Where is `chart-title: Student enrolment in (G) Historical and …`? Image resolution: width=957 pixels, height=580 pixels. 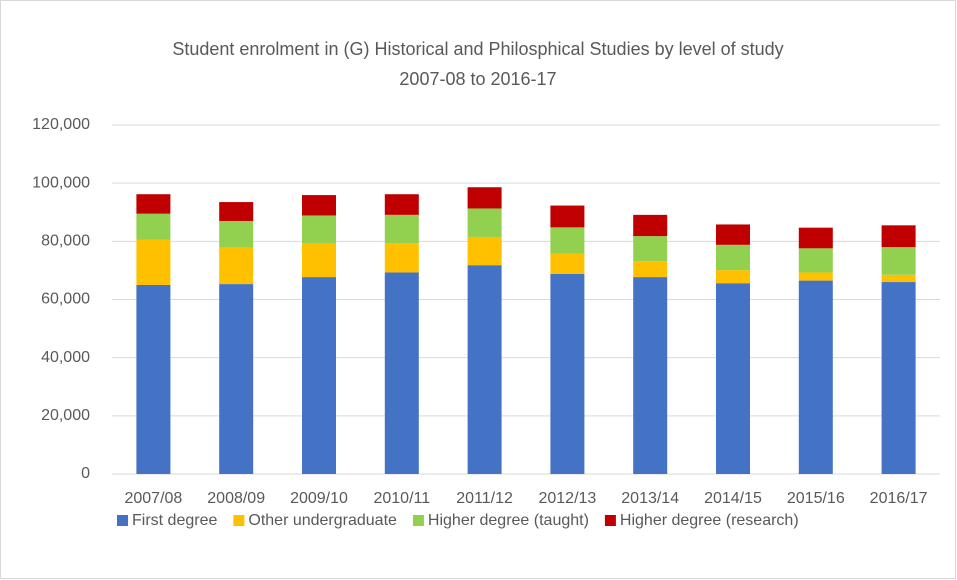
chart-title: Student enrolment in (G) Historical and … is located at coordinates (477, 49).